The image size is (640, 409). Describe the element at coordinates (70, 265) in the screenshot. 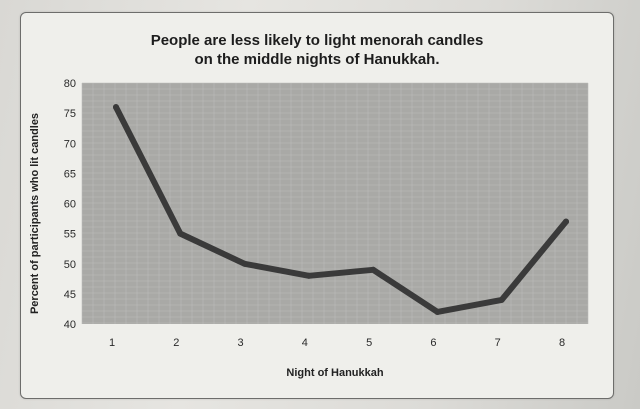

I see `y-tick-label: 50` at that location.